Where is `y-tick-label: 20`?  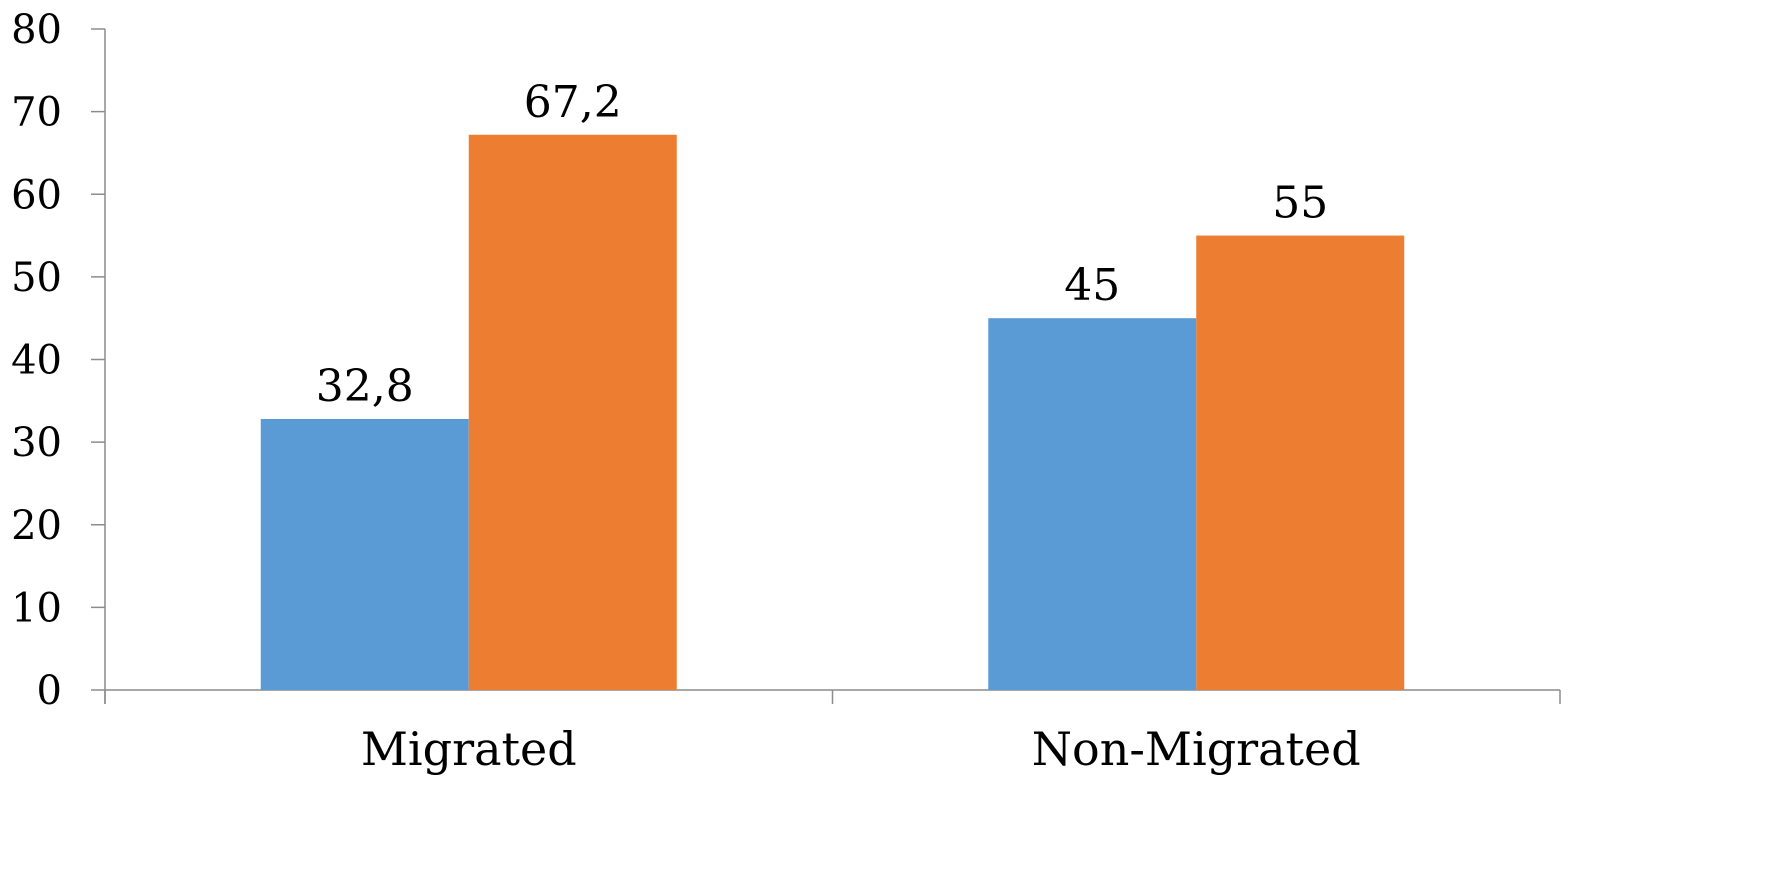
y-tick-label: 20 is located at coordinates (36, 526).